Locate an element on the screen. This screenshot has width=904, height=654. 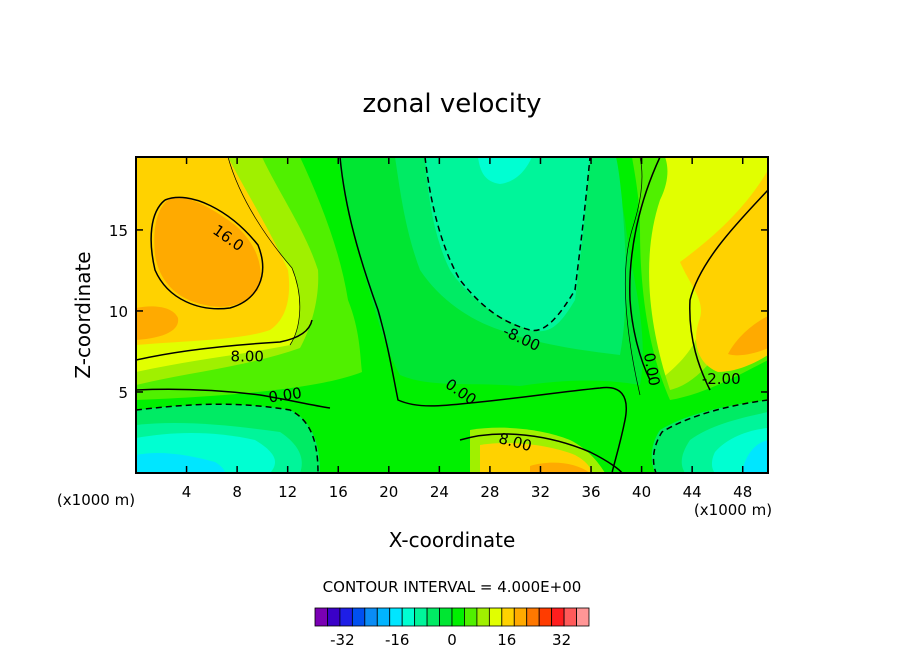
band-orange-bottom is located at coordinates (560, 467).